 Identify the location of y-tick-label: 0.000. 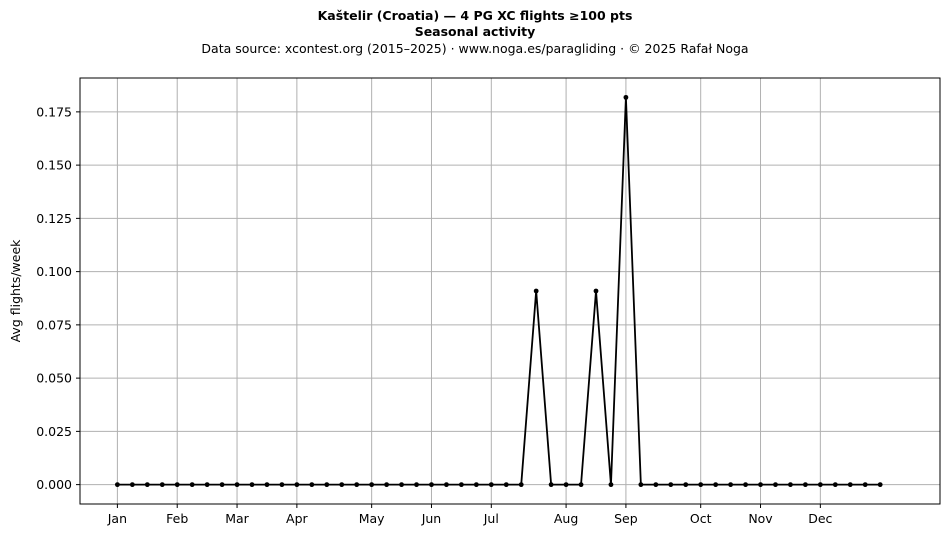
(54, 484).